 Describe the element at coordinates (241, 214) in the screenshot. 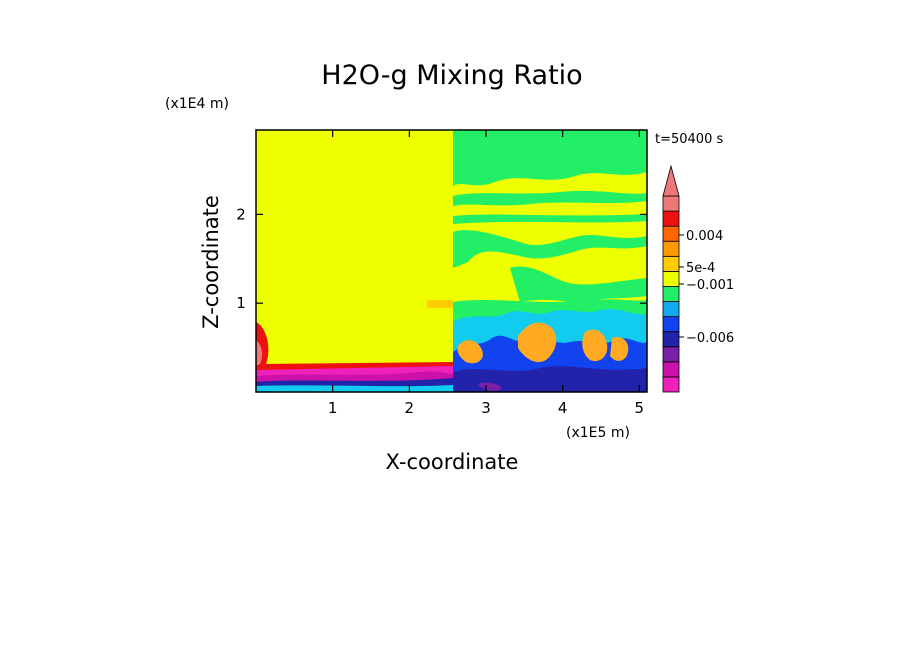

I see `y-tick-label: 2` at that location.